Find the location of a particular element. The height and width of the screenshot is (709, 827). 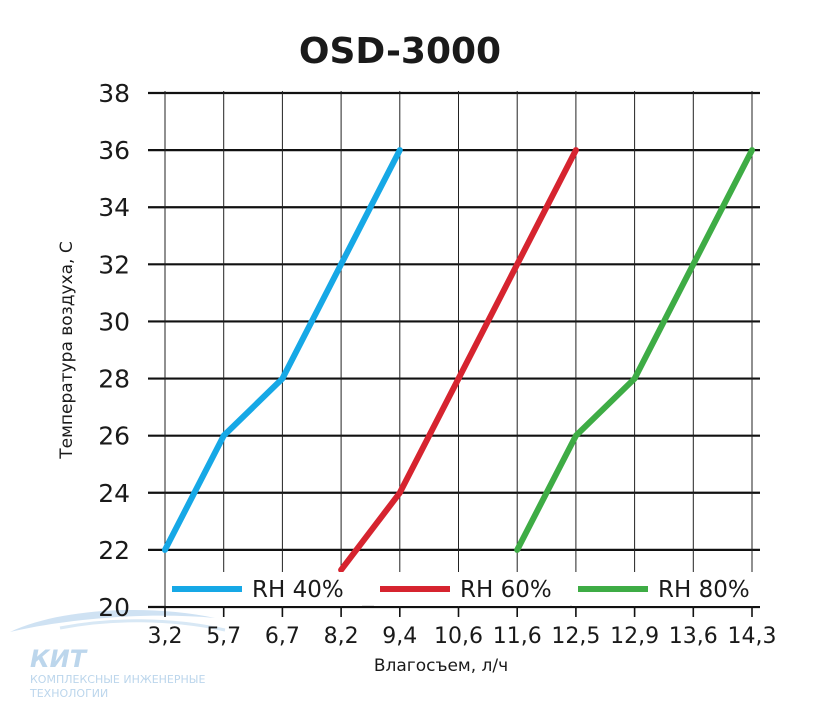

x-axis-ticks: 3,2 5,7 6,7 8,2 9,4 10,6 11,6 12,5 12,9 13,6 14,3 is located at coordinates (462, 636).